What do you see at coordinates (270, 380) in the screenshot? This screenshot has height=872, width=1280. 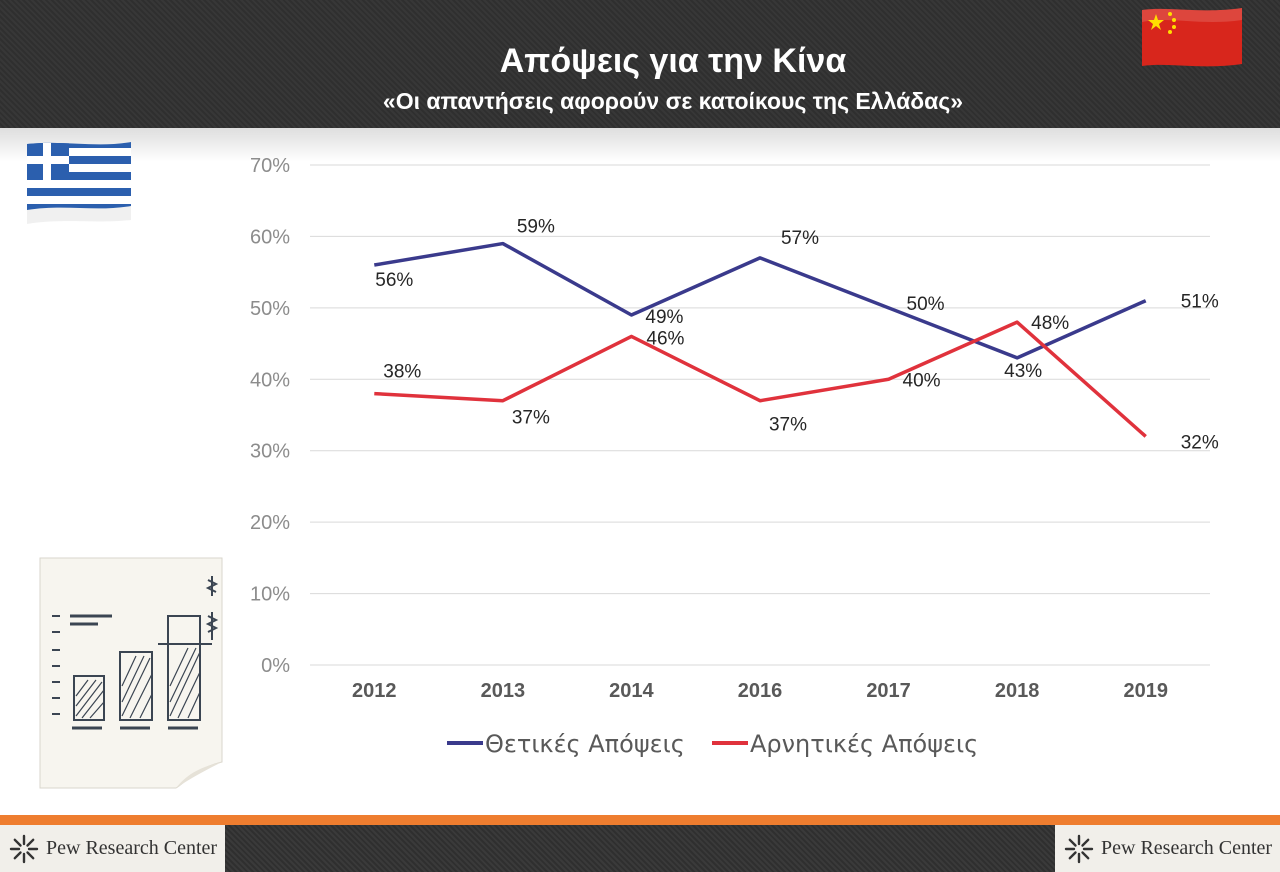 I see `y-tick-label: 40%` at bounding box center [270, 380].